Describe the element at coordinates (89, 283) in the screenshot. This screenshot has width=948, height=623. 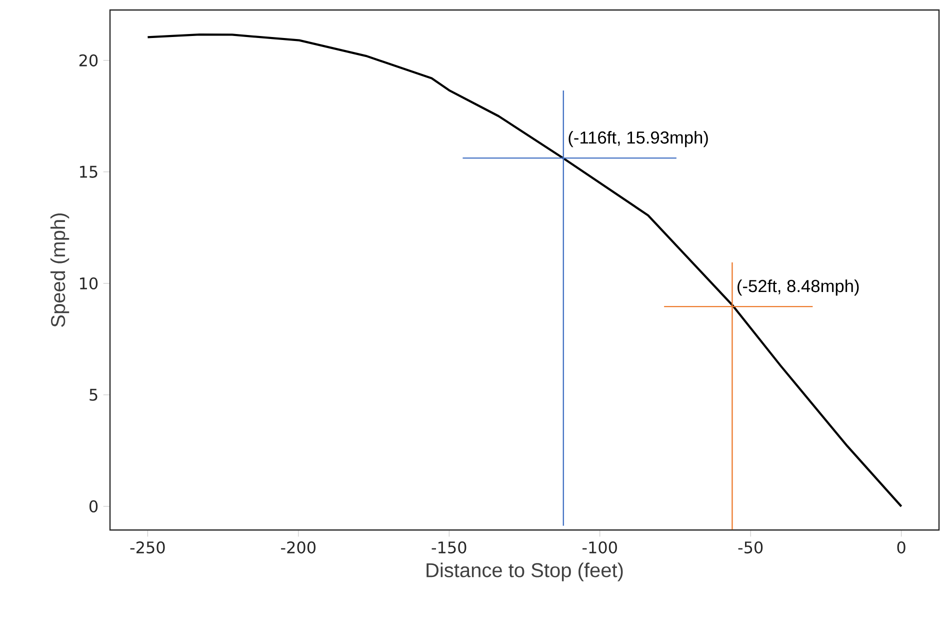
I see `y-tick-label: 10` at that location.